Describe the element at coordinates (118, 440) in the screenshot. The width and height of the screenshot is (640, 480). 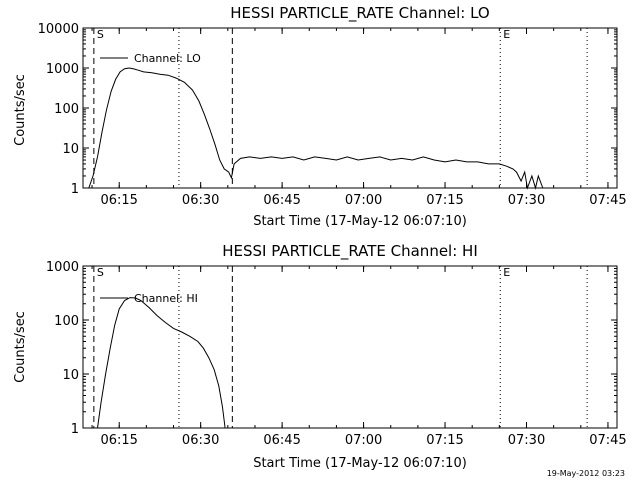
I see `x-tick-label-hi: 06:15` at that location.